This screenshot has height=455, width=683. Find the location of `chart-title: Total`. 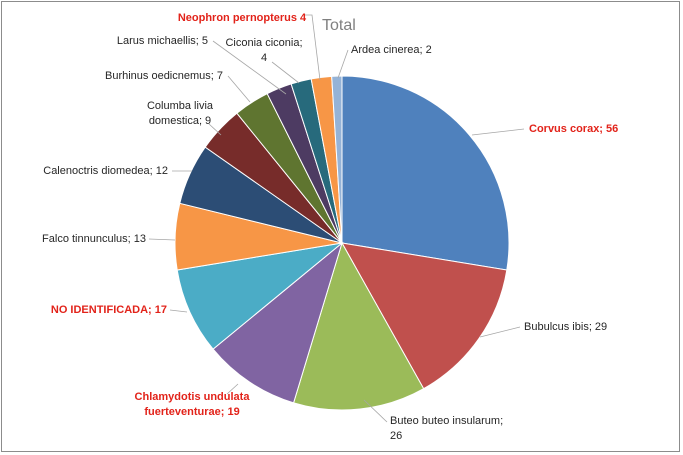

chart-title: Total is located at coordinates (339, 25).